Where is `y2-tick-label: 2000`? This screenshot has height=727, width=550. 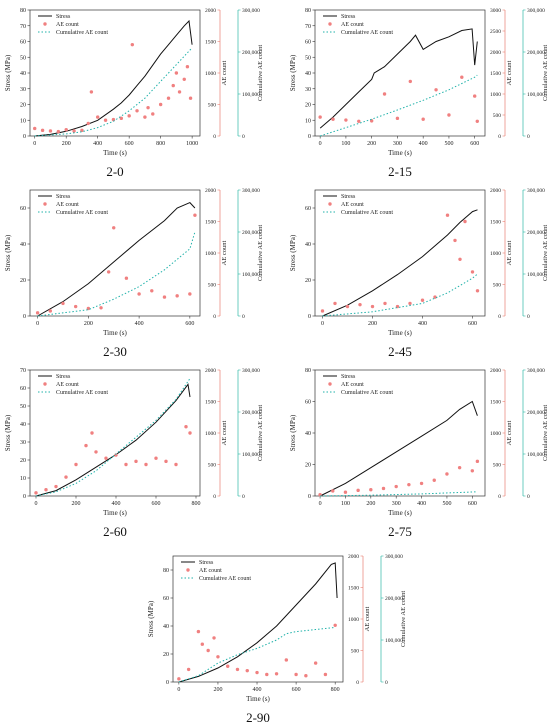
y2-tick-label: 2000 is located at coordinates (353, 557).